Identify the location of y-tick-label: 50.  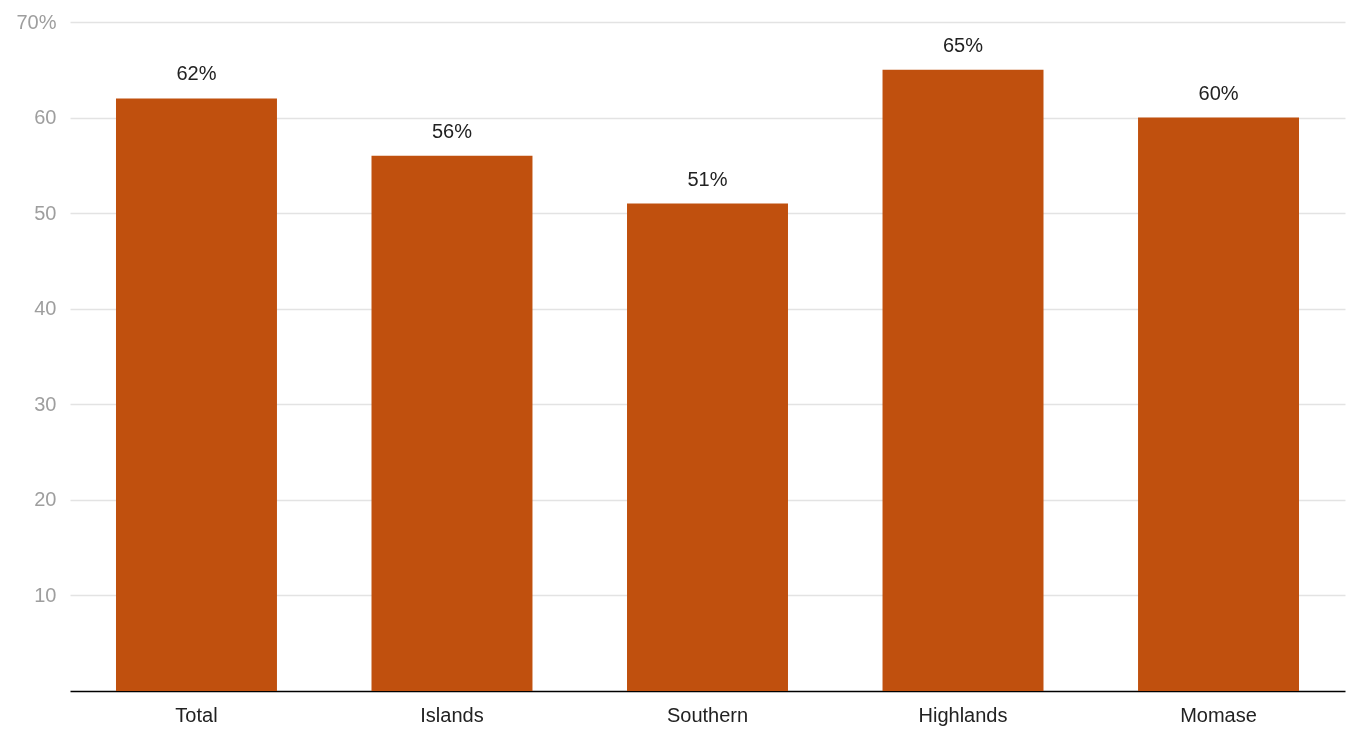
(45, 212).